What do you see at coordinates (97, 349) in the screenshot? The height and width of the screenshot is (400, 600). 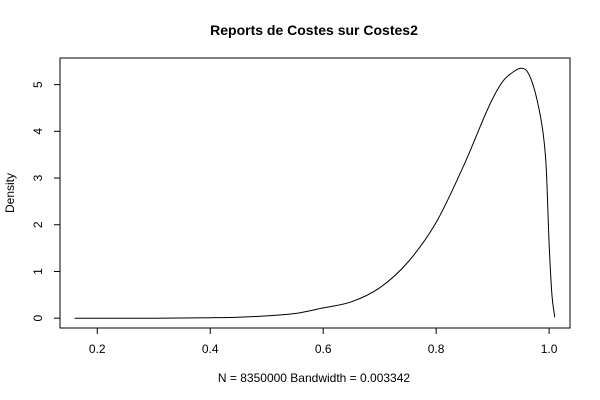 I see `x-tick-label: 0.2` at bounding box center [97, 349].